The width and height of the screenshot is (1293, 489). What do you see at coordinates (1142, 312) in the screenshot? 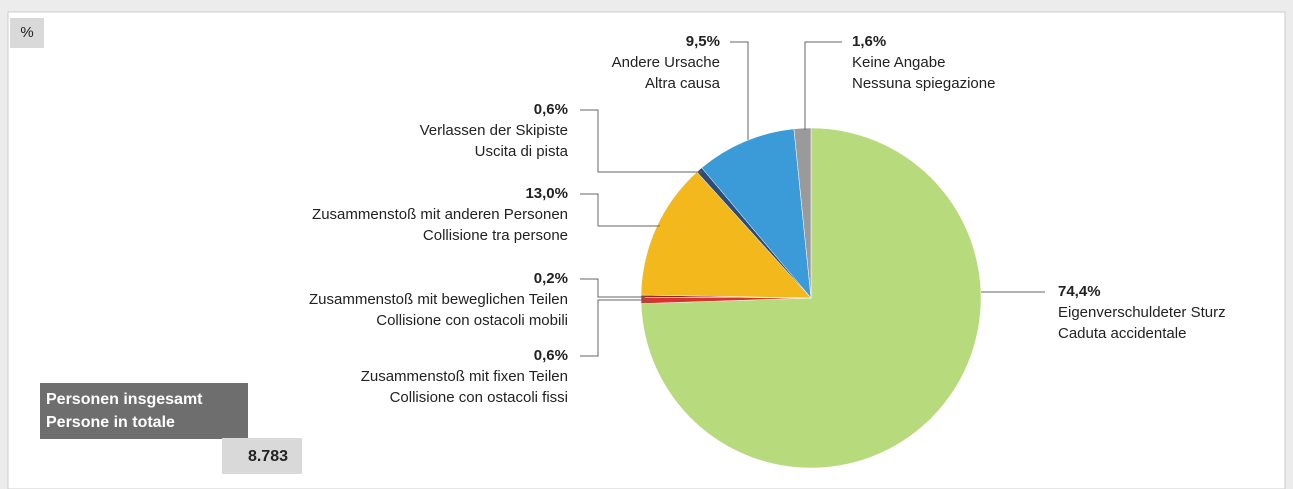
I see `category-label: Eigenverschuldeter Sturz` at bounding box center [1142, 312].